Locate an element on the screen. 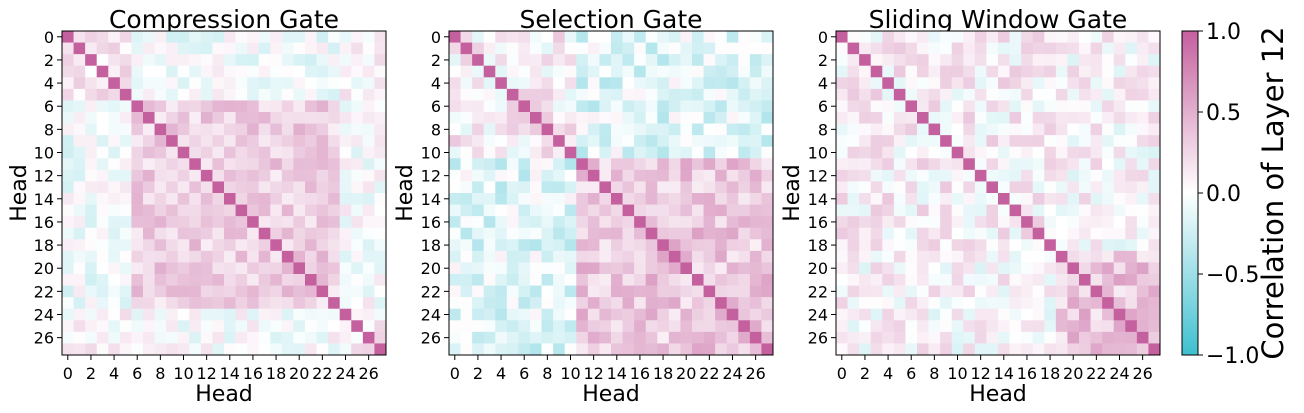  x-tick-label: 10 is located at coordinates (183, 373).